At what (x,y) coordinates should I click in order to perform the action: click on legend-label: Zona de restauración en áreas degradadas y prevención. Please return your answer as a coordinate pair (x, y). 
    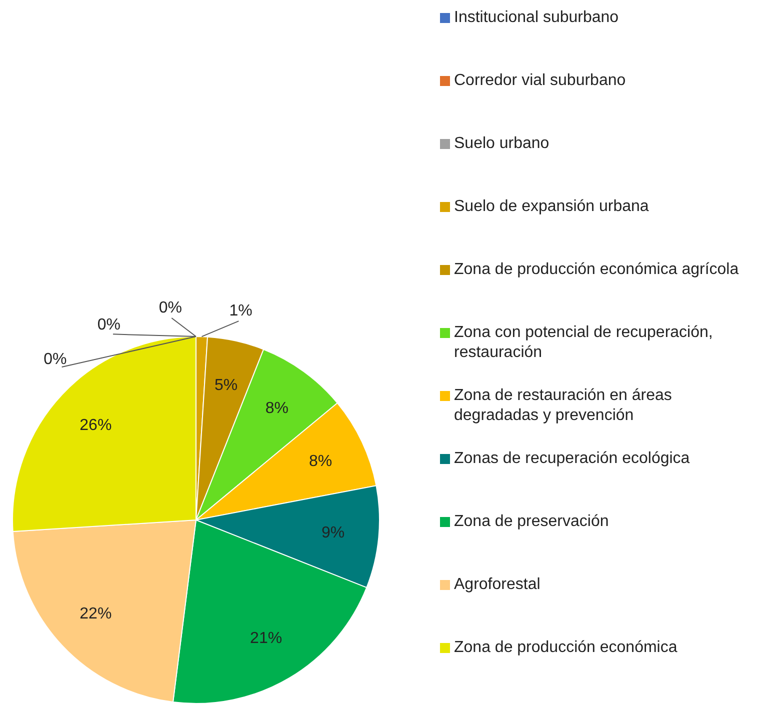
    Looking at the image, I should click on (563, 406).